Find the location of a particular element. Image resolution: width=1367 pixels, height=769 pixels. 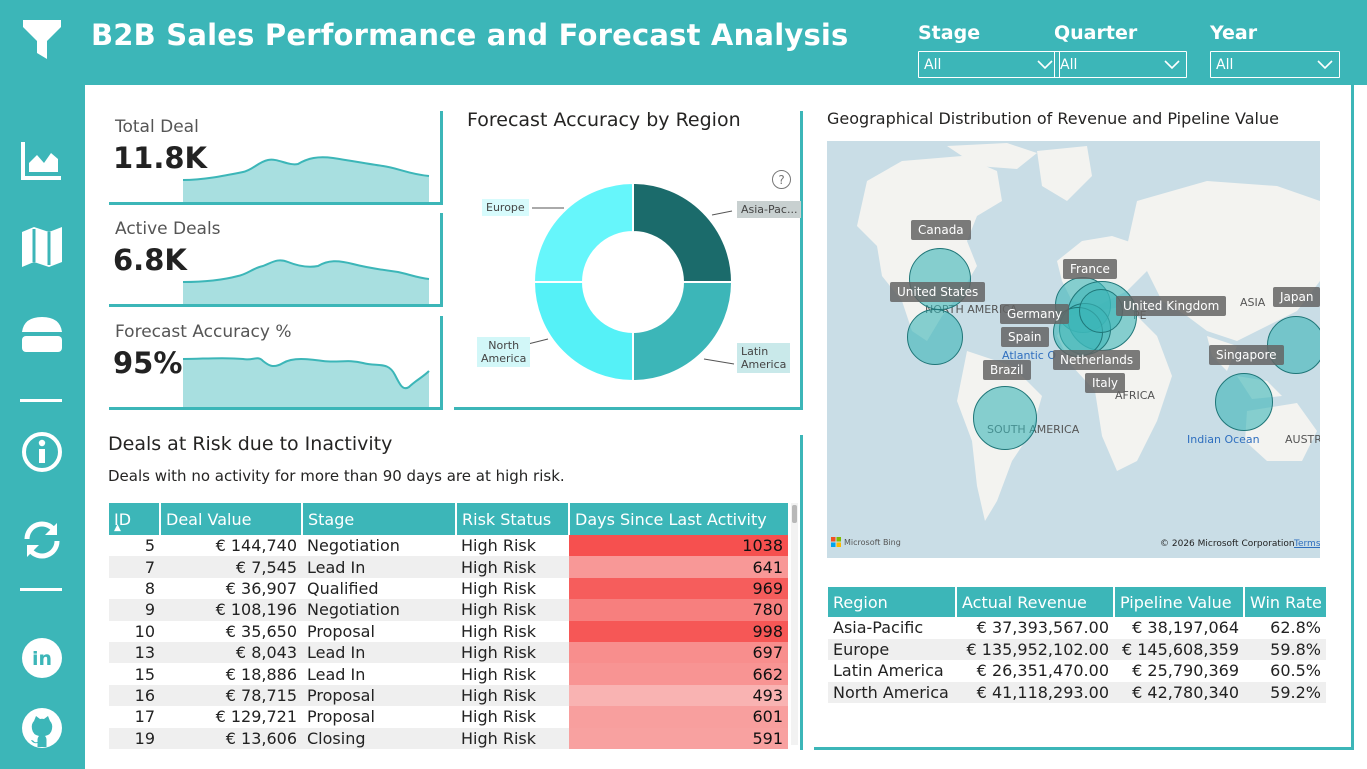

analytics-icon is located at coordinates (42, 160).